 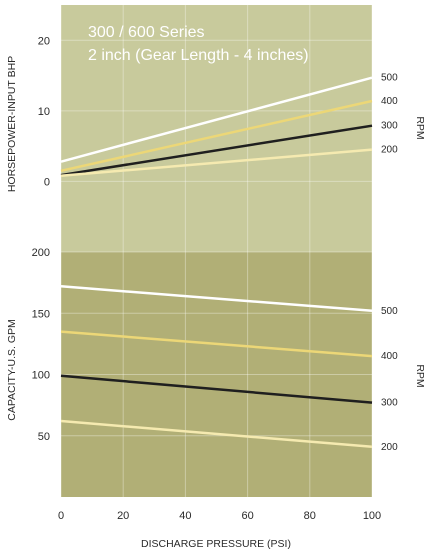 I want to click on x-tick-label: 20, so click(x=123, y=516).